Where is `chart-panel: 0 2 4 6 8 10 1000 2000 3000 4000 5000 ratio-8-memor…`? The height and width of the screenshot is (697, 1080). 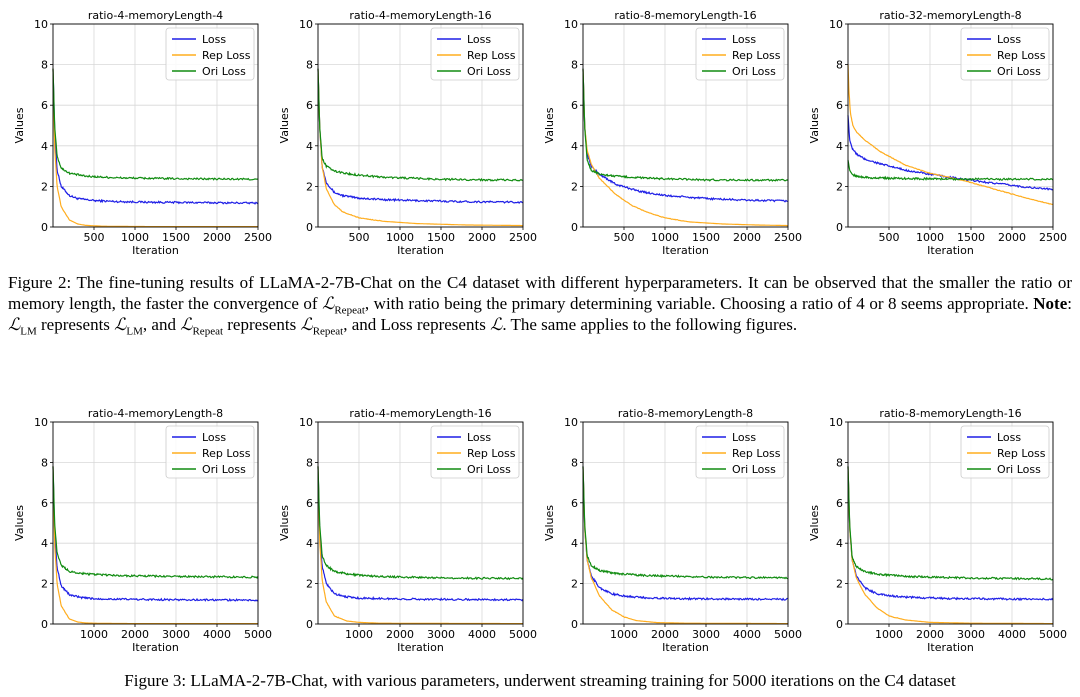
chart-panel: 0 2 4 6 8 10 1000 2000 3000 4000 5000 ratio-8-memor… is located at coordinates (672, 530).